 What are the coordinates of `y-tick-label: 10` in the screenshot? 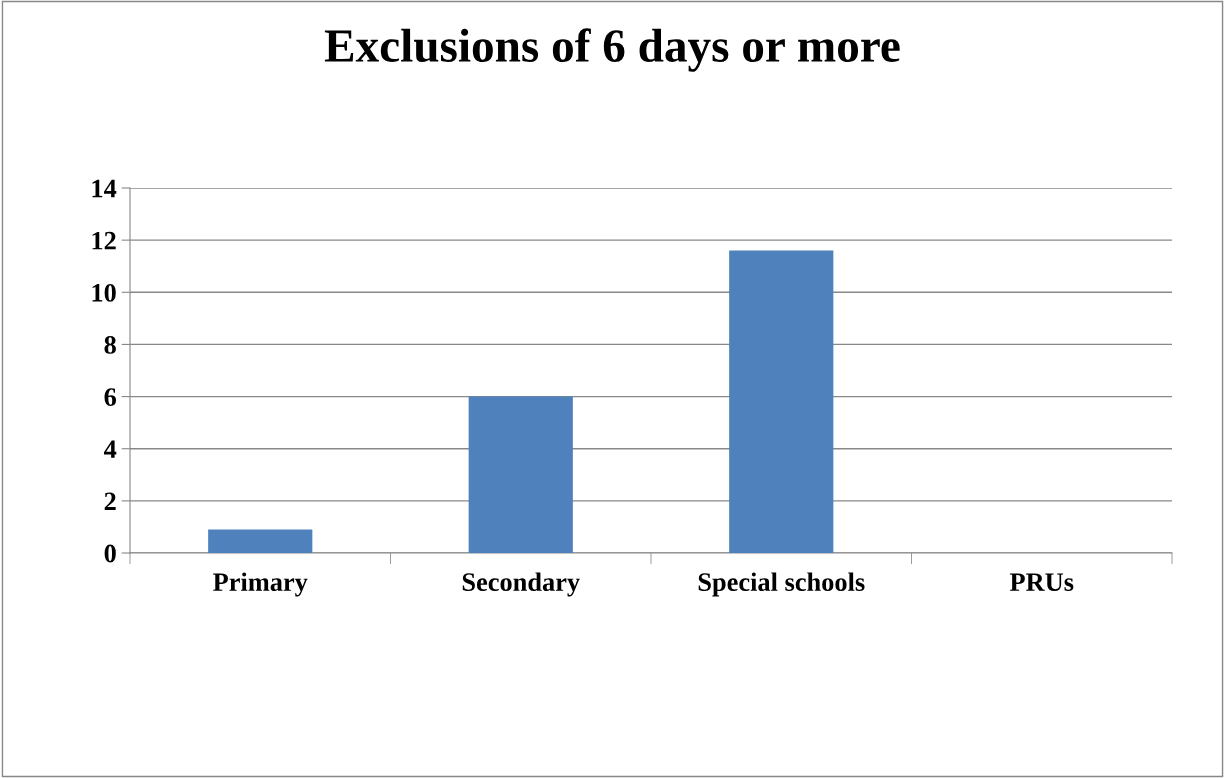 It's located at (104, 292).